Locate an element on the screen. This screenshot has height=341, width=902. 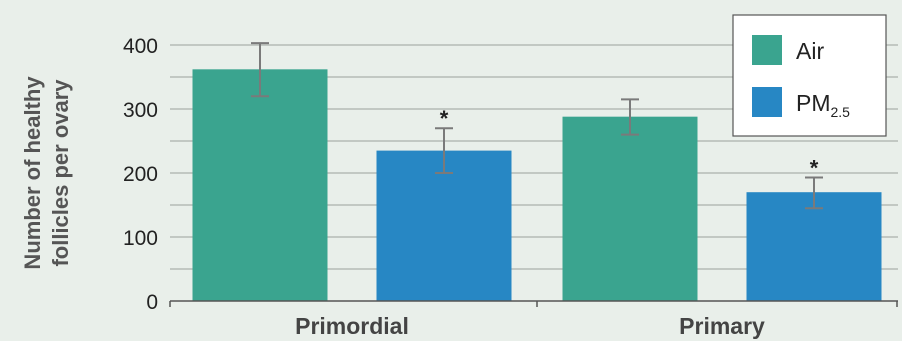
legend: Air PM2.5 is located at coordinates (809, 75).